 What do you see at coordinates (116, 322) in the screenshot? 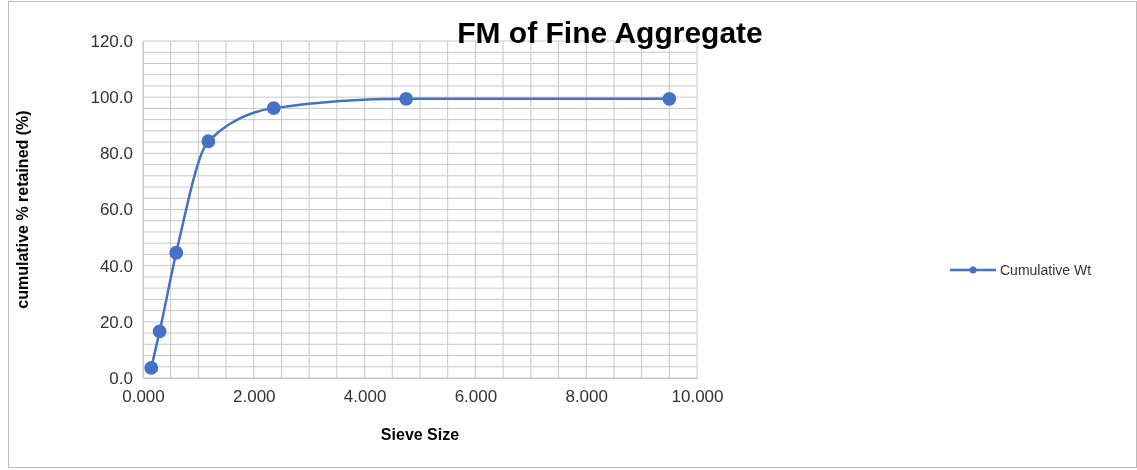
I see `y-tick-label: 20.0` at bounding box center [116, 322].